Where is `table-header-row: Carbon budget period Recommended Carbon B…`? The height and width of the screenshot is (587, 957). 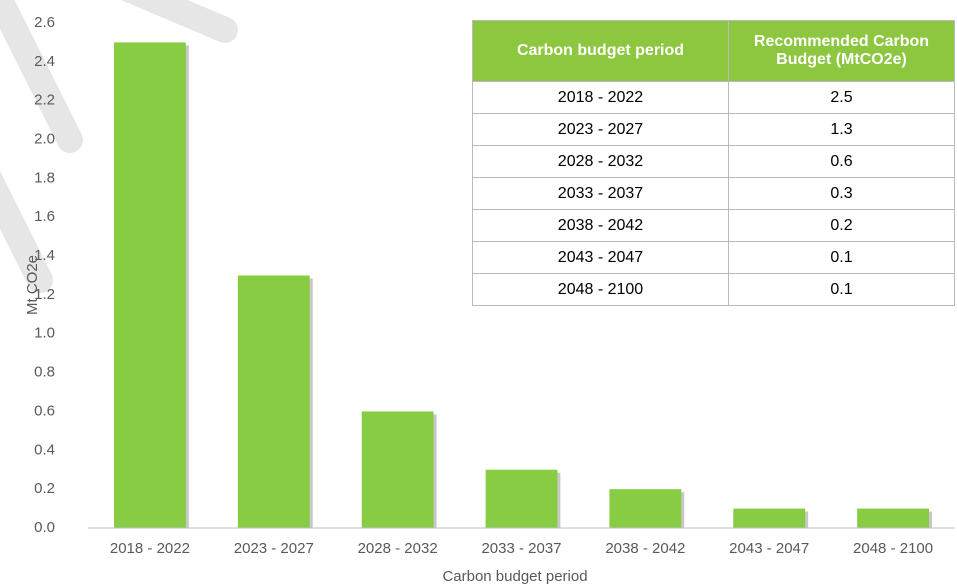
table-header-row: Carbon budget period Recommended Carbon B… is located at coordinates (713, 51).